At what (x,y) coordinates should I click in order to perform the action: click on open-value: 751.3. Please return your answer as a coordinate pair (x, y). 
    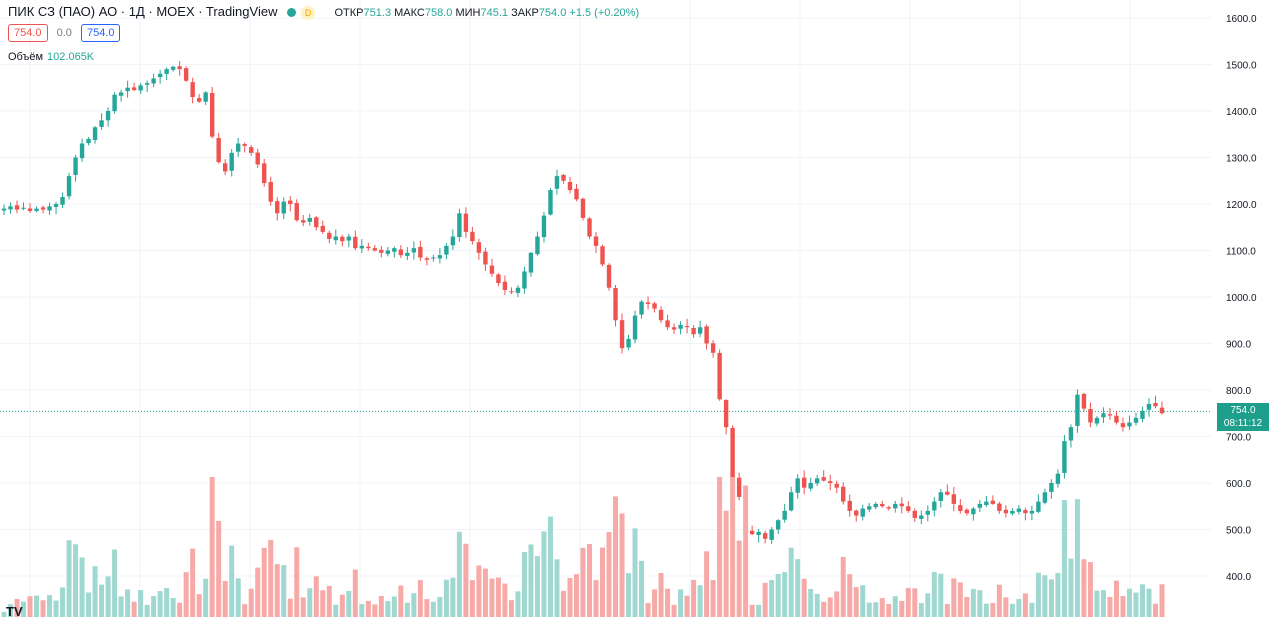
    Looking at the image, I should click on (377, 13).